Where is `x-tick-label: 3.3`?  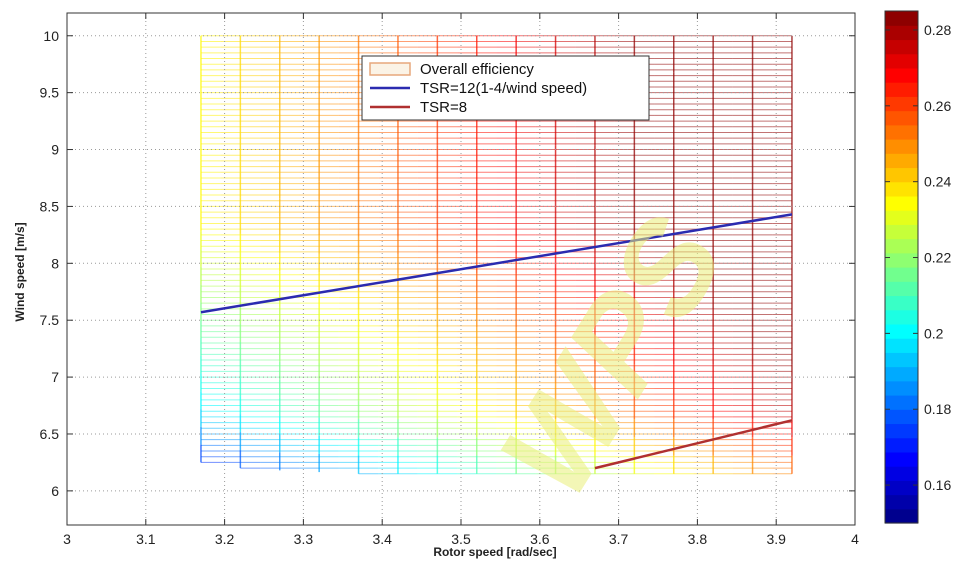 x-tick-label: 3.3 is located at coordinates (304, 539).